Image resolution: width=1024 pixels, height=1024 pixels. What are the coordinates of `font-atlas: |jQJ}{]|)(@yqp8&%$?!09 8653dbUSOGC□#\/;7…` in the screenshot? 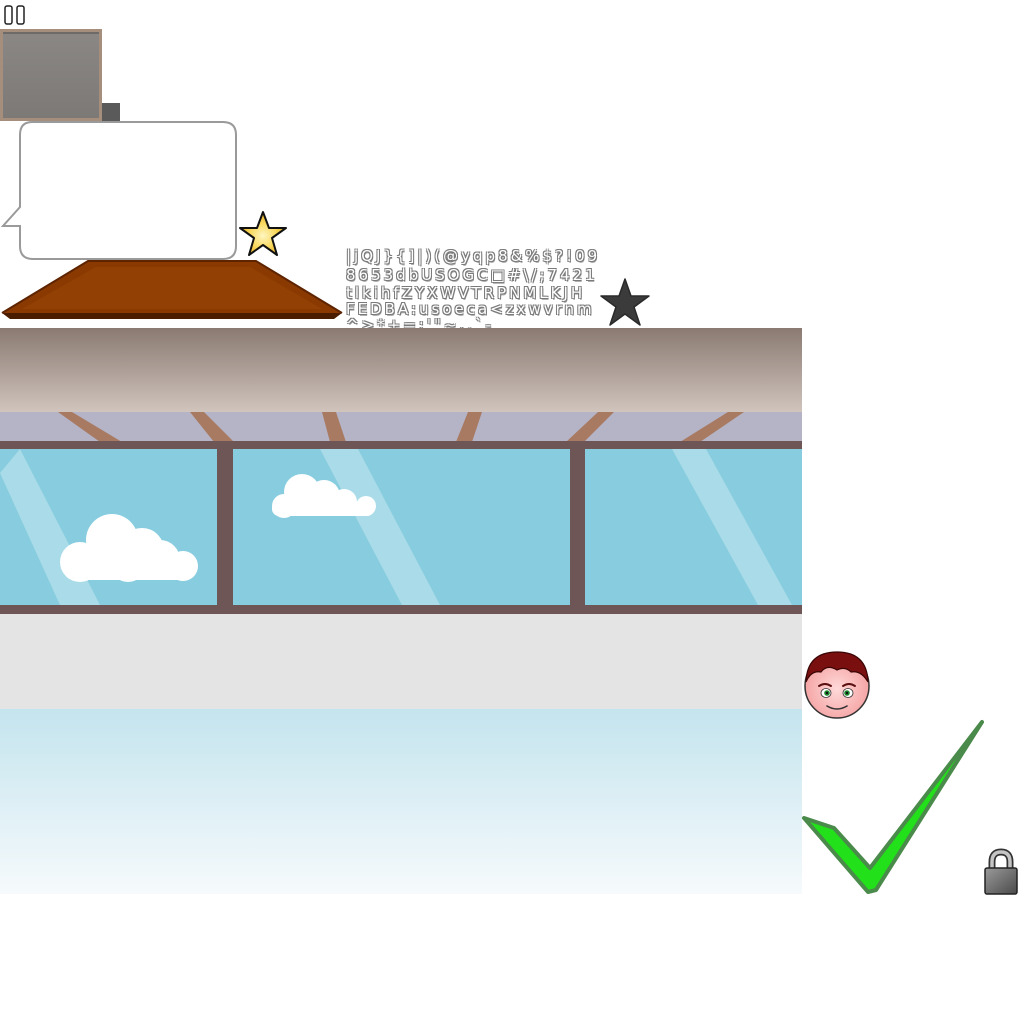 It's located at (472, 288).